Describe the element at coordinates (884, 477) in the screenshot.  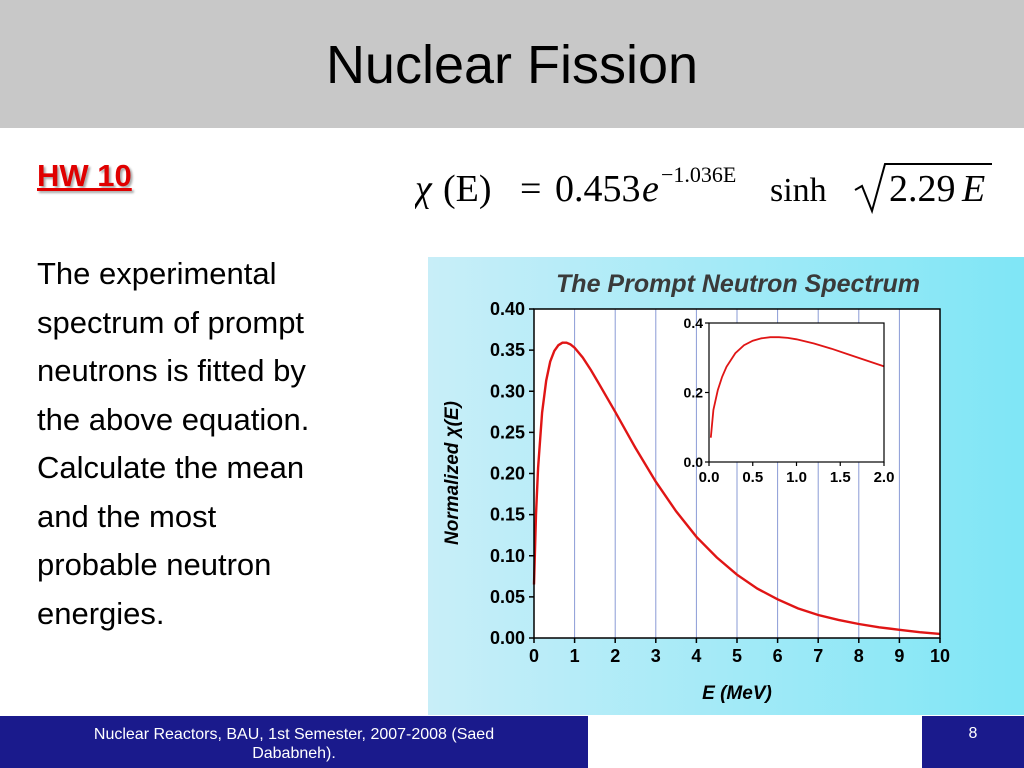
I see `inset-x-tick-label: 2.0` at that location.